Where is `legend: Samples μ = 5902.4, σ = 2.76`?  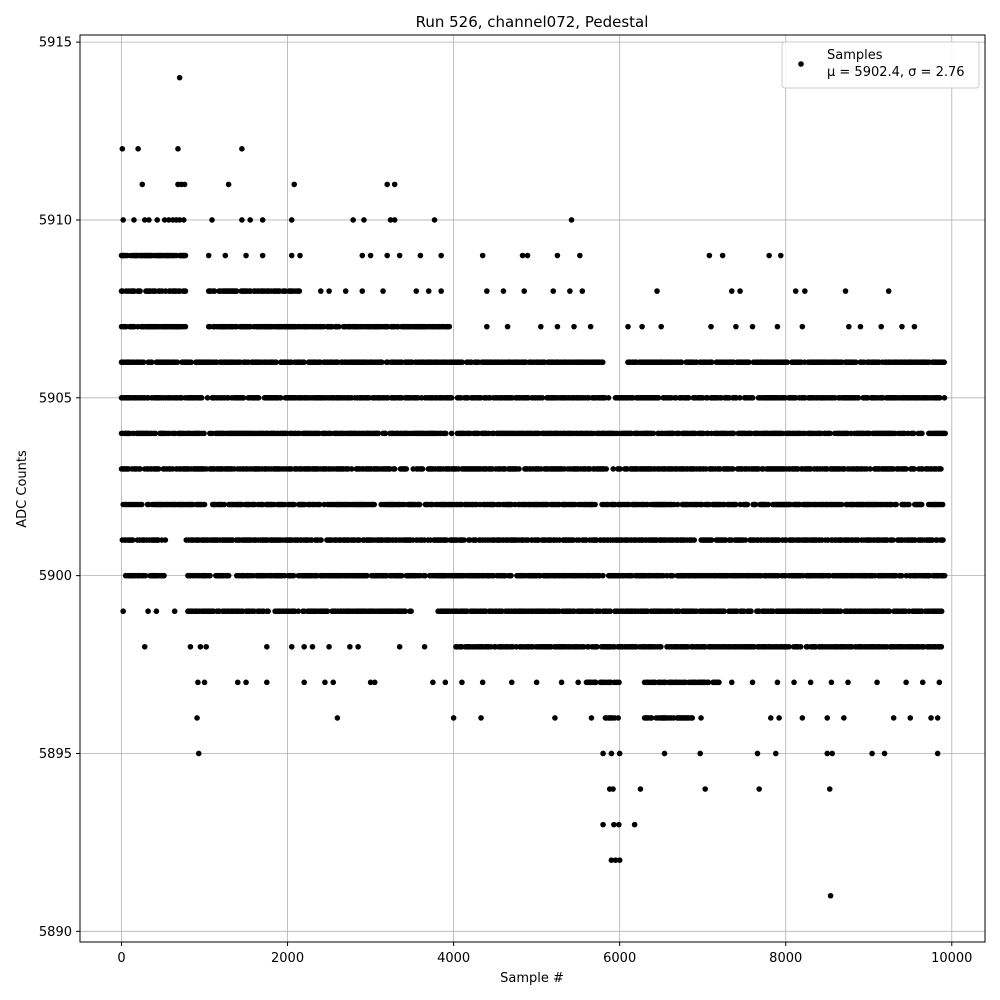 legend: Samples μ = 5902.4, σ = 2.76 is located at coordinates (880, 65).